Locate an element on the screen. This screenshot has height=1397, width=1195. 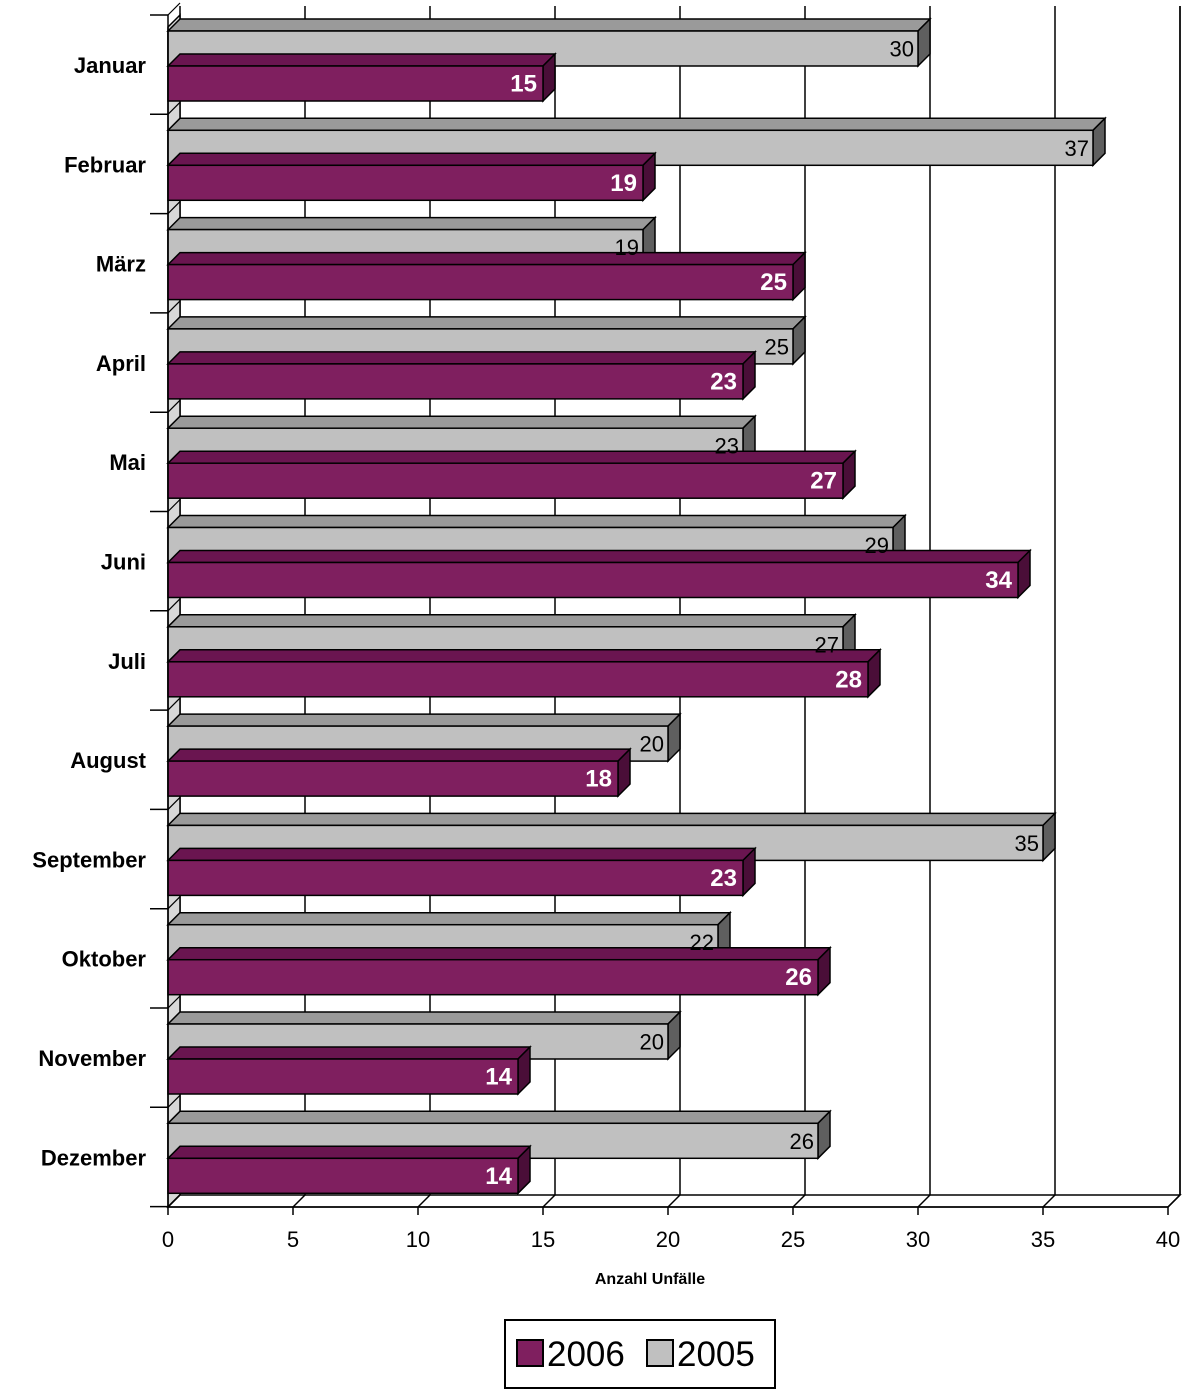
bar-2005-3-value-label: 25 is located at coordinates (777, 346).